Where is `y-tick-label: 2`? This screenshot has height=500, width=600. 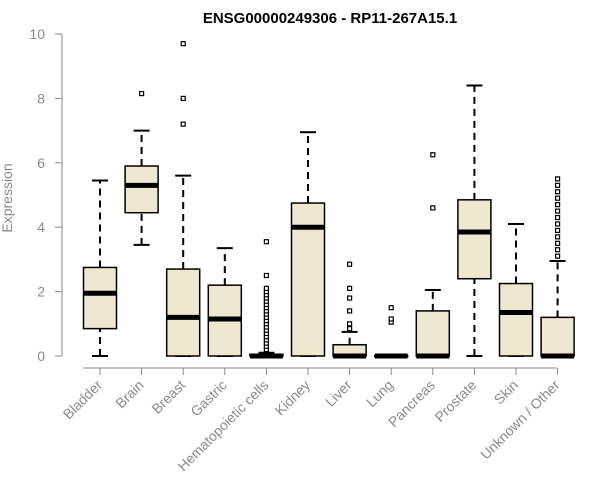
y-tick-label: 2 is located at coordinates (41, 292).